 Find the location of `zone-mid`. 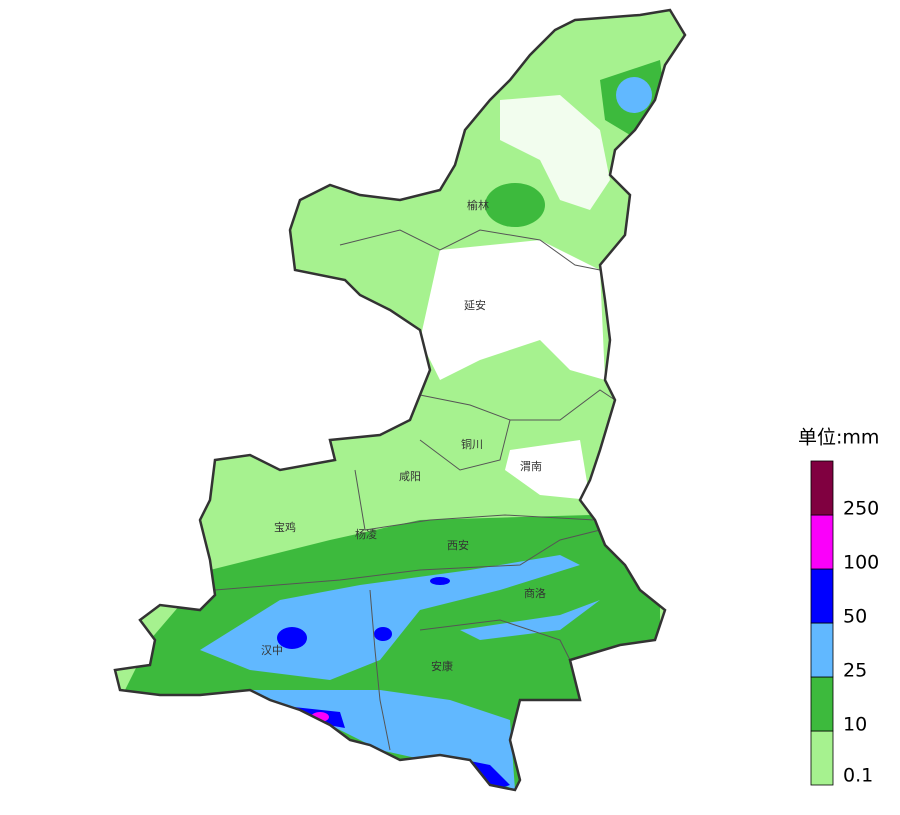

zone-mid is located at coordinates (515, 205).